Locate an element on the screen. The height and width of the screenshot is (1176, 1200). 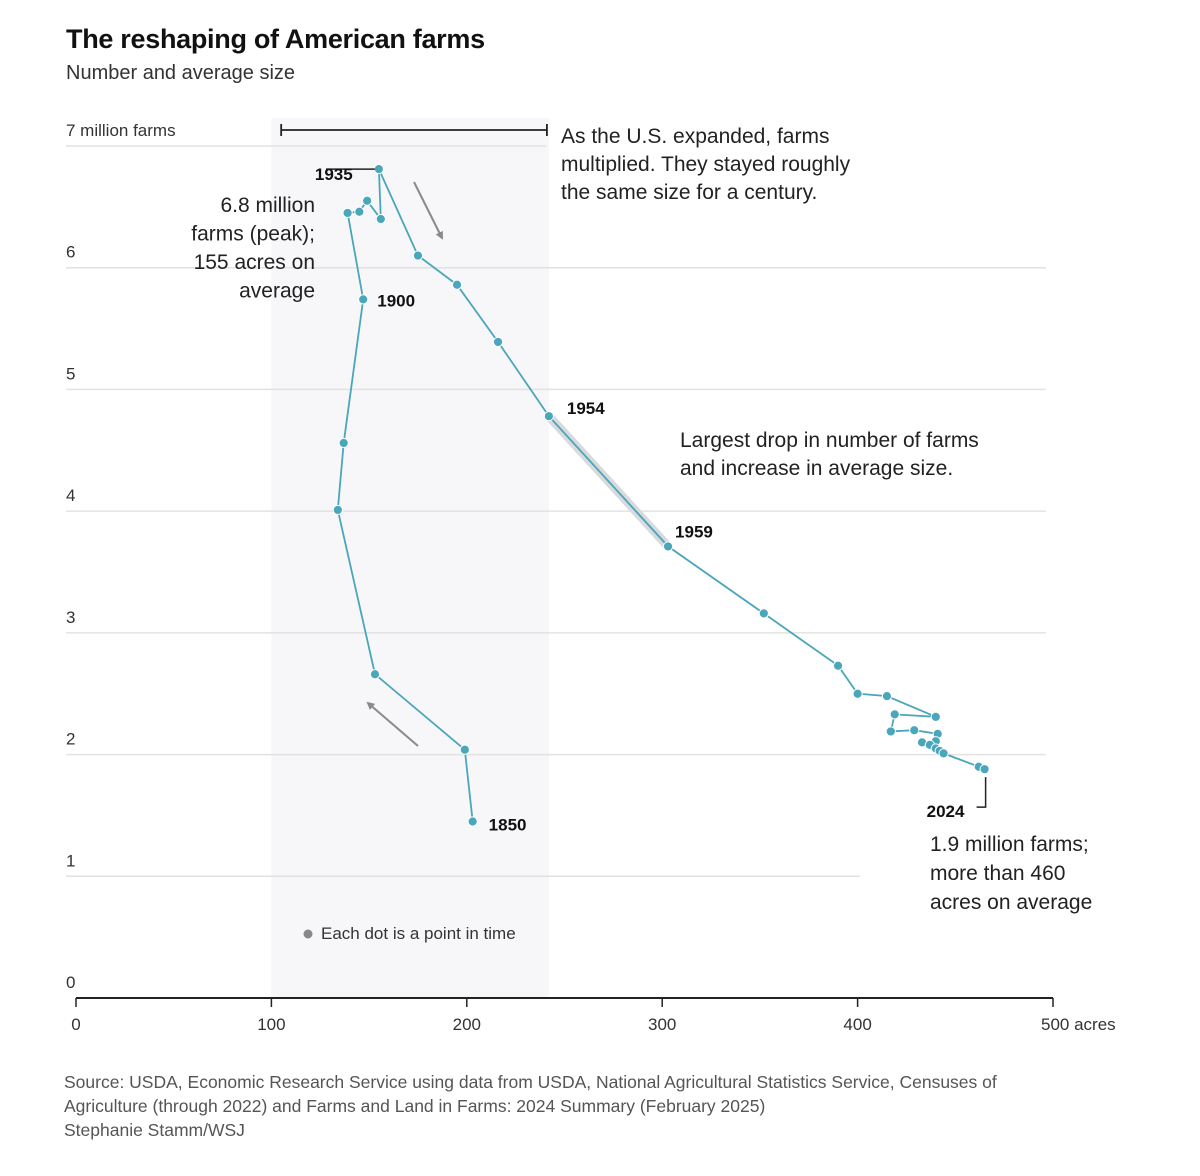
year-label: 1900 is located at coordinates (396, 300).